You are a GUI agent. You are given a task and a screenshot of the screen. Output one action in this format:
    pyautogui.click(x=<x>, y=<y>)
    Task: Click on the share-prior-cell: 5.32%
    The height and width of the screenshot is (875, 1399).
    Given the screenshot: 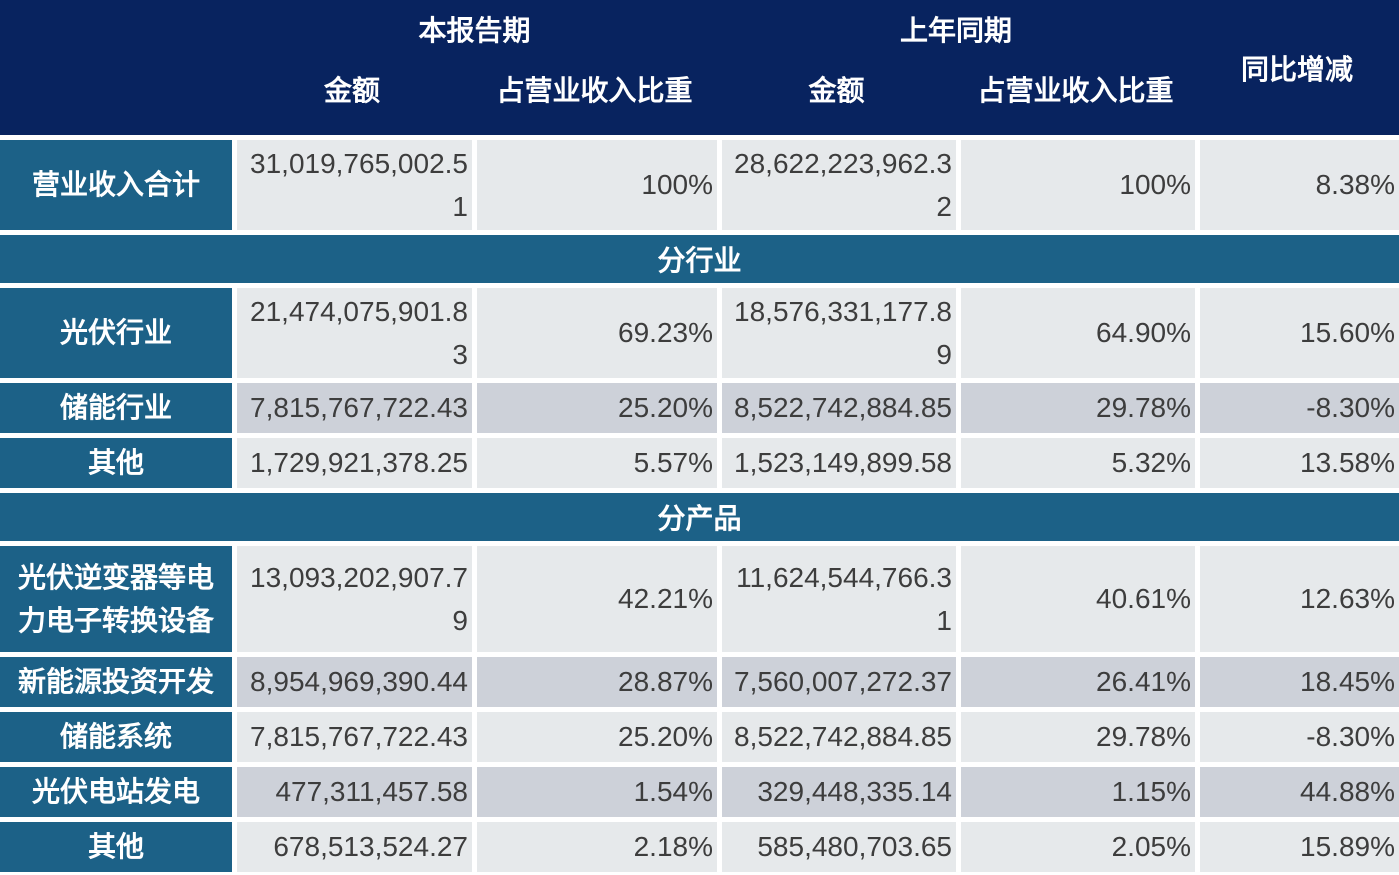 What is the action you would take?
    pyautogui.click(x=1078, y=463)
    